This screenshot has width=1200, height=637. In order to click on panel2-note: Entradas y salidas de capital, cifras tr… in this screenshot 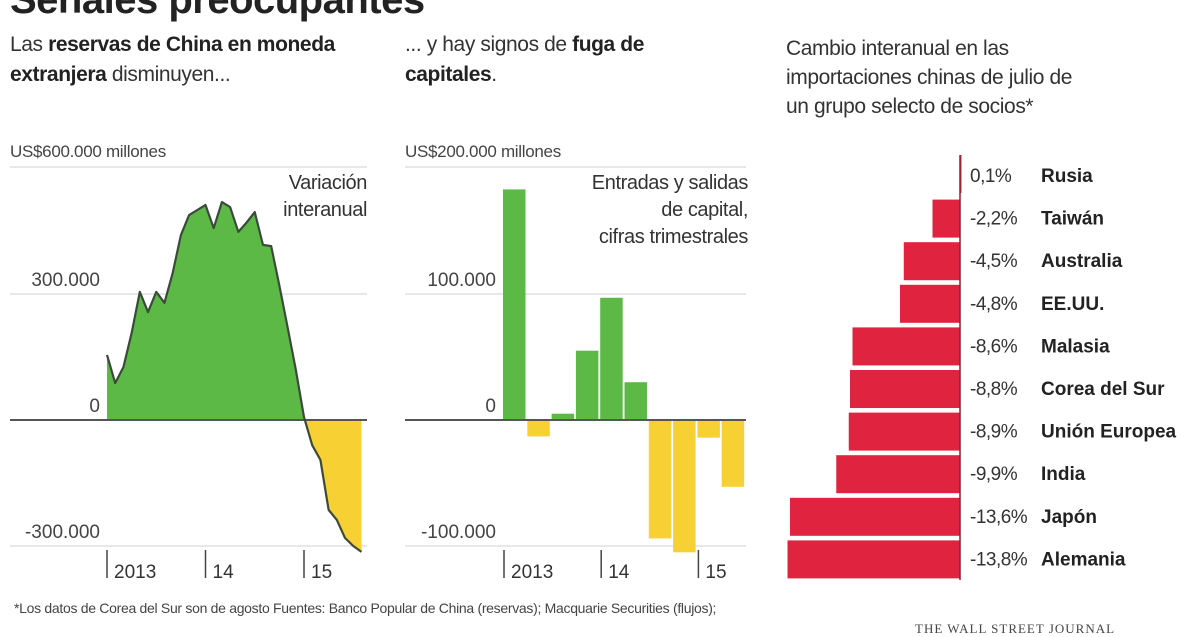, I will do `click(624, 210)`.